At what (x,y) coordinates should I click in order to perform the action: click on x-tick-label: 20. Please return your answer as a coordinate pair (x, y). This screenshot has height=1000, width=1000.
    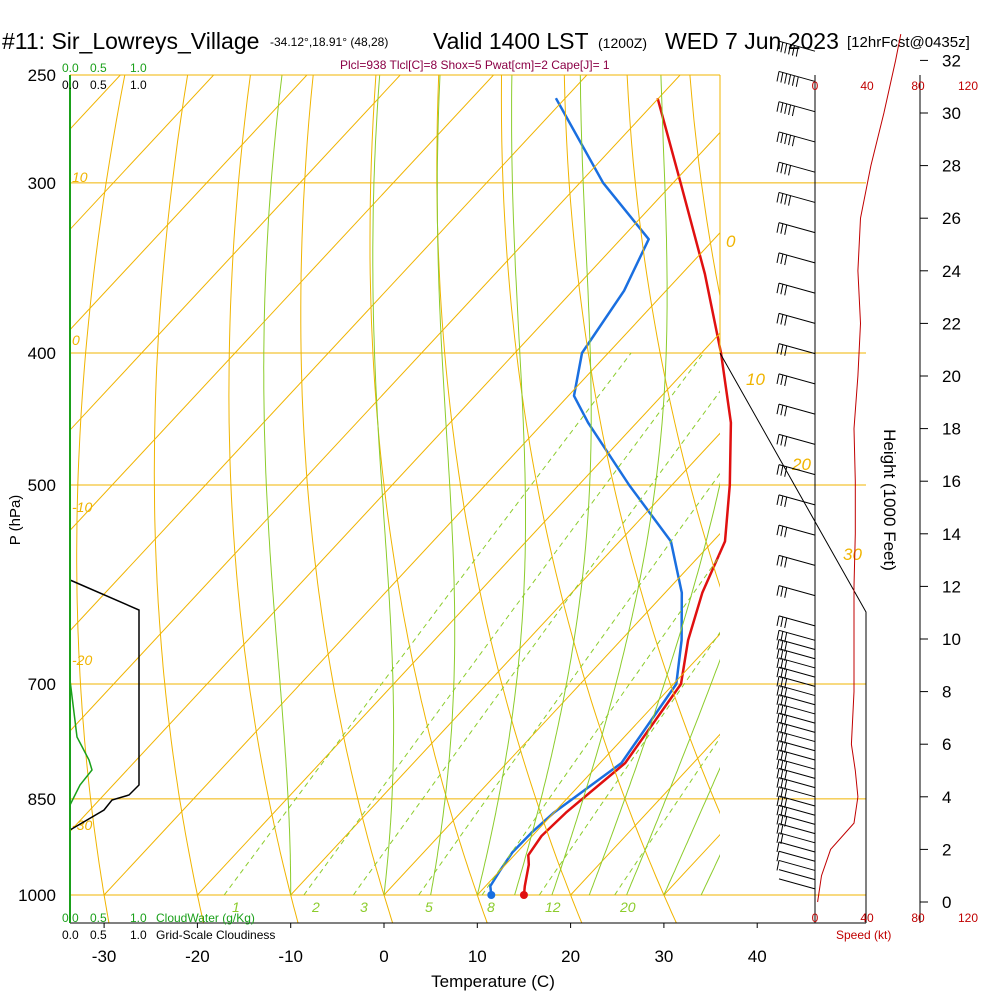
    Looking at the image, I should click on (570, 956).